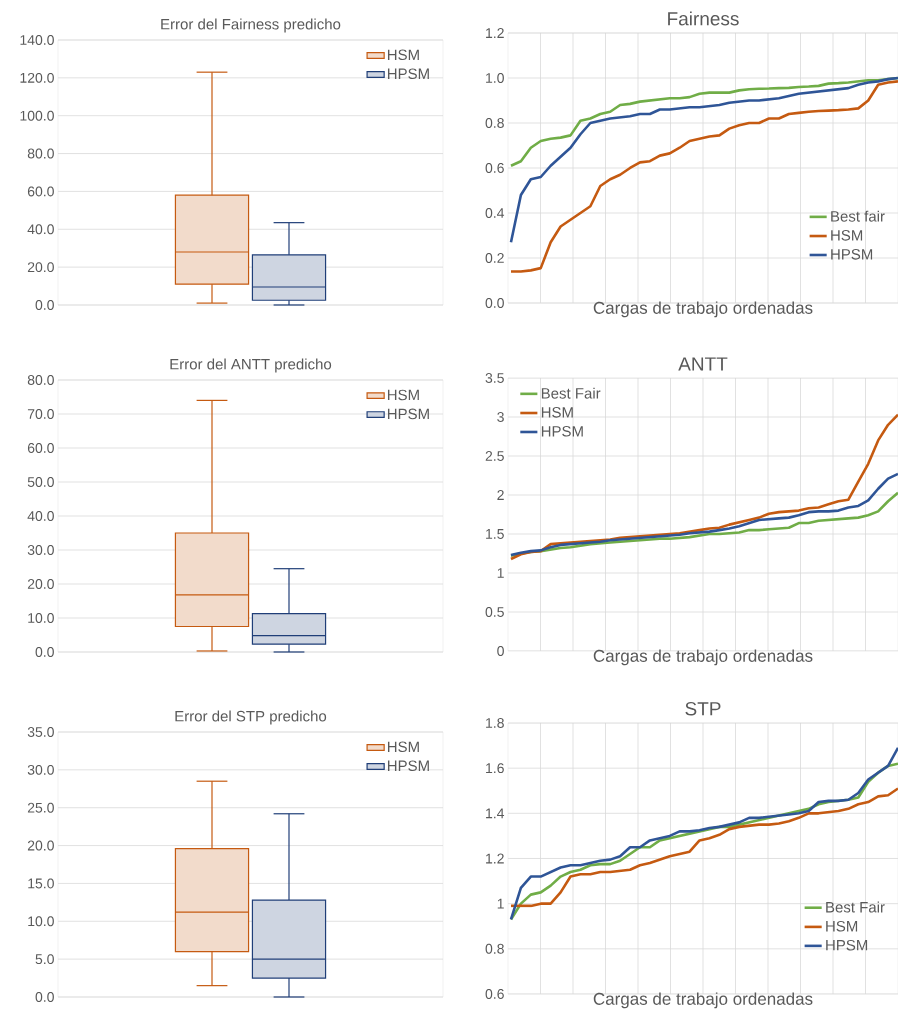 The image size is (898, 1019). I want to click on y-tick-label: 15.0, so click(41, 883).